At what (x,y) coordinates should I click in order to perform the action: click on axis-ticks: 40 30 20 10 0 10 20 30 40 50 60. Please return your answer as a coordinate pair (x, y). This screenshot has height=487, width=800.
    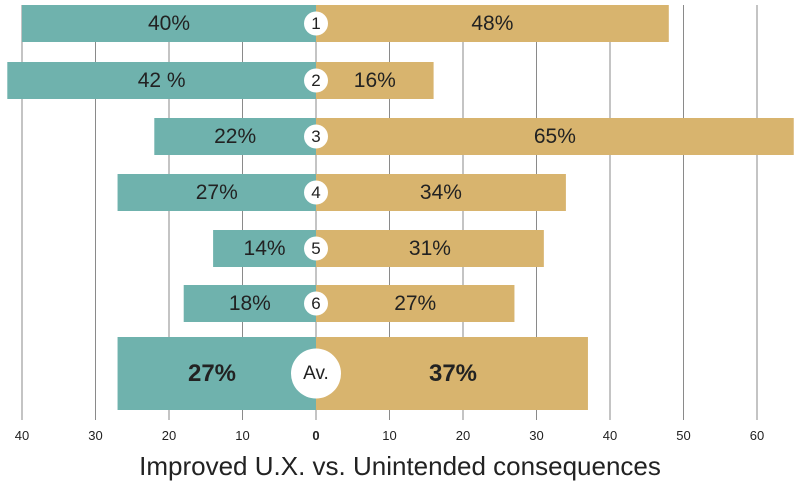
    Looking at the image, I should click on (389, 435).